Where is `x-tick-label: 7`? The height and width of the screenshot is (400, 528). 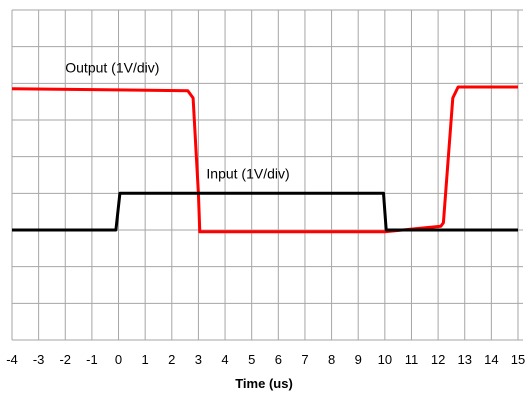 x-tick-label: 7 is located at coordinates (304, 359).